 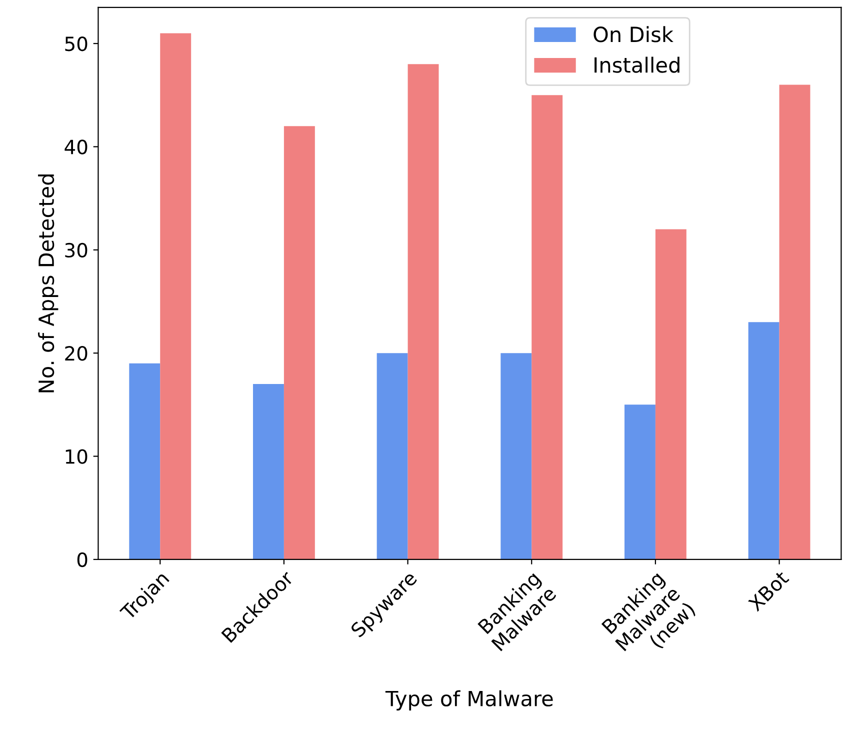 What do you see at coordinates (634, 34) in the screenshot?
I see `legend-label: On Disk` at bounding box center [634, 34].